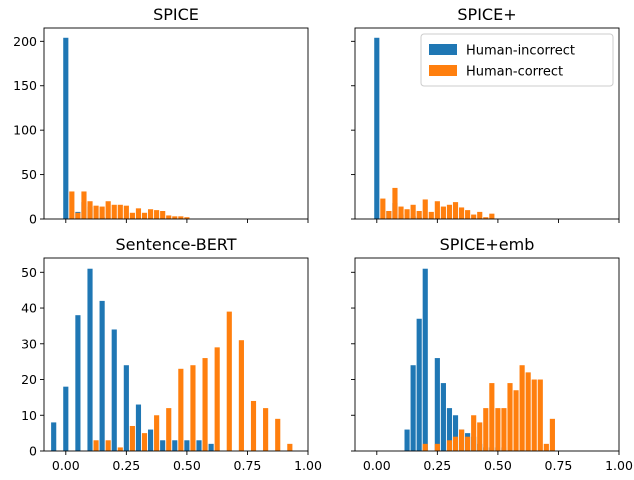  What do you see at coordinates (486, 14) in the screenshot?
I see `subplot-title: SPICE+` at bounding box center [486, 14].